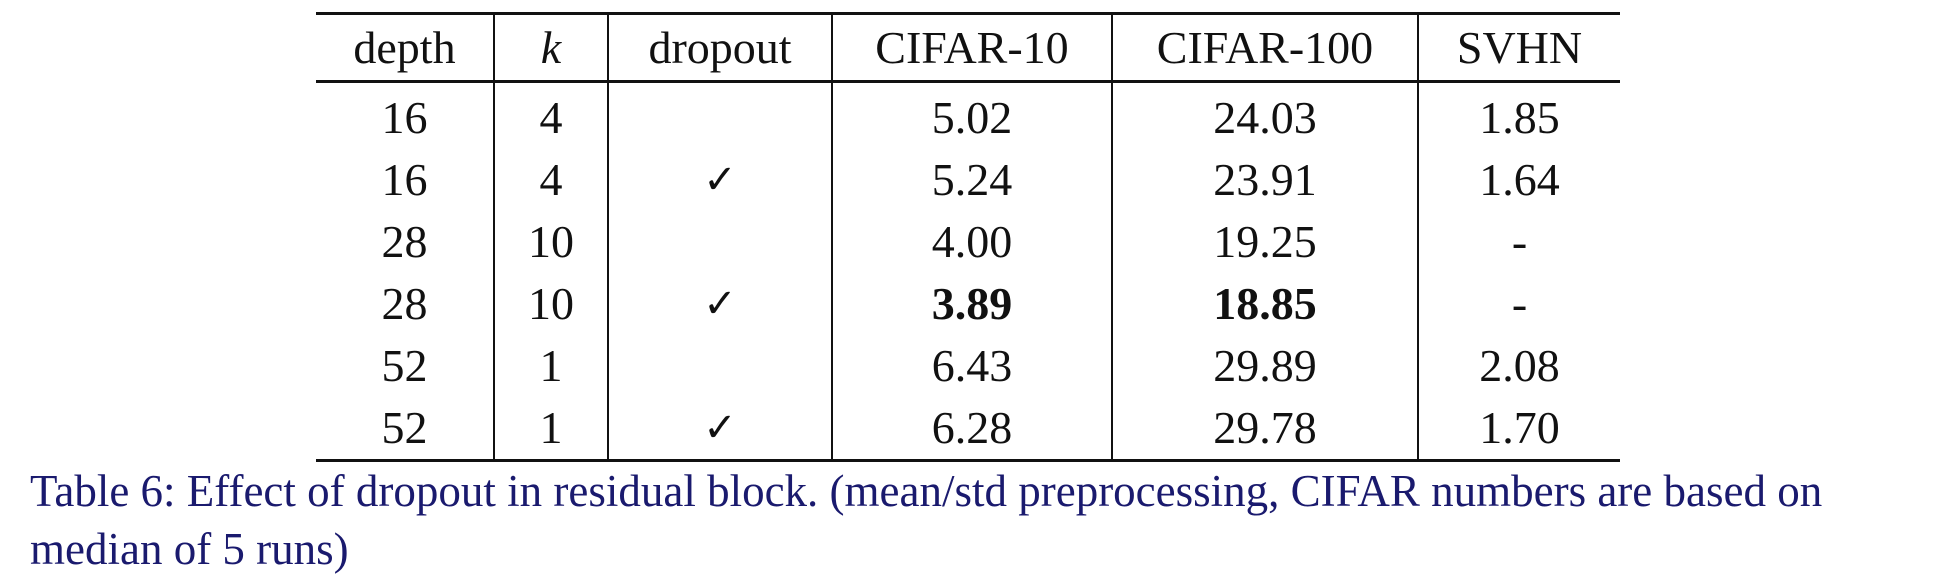 The width and height of the screenshot is (1940, 578). I want to click on table-row: 28 10 4.00 19.25 -, so click(968, 242).